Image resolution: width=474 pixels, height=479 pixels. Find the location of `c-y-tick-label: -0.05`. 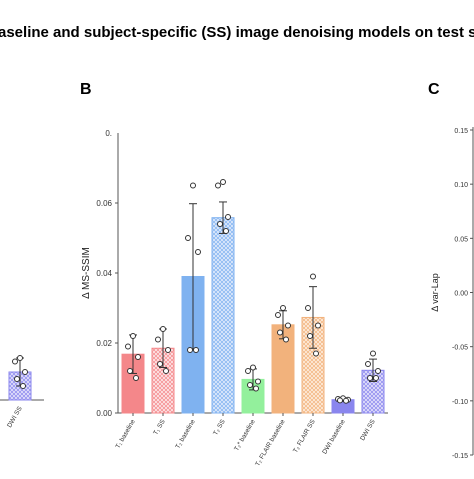

c-y-tick-label: -0.05 is located at coordinates (460, 348).